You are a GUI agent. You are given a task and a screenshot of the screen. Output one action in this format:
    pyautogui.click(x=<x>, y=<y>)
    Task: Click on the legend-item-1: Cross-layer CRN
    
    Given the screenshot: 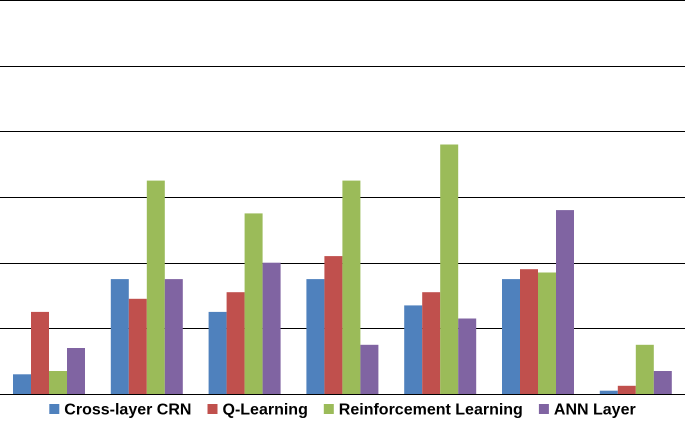 What is the action you would take?
    pyautogui.click(x=120, y=410)
    